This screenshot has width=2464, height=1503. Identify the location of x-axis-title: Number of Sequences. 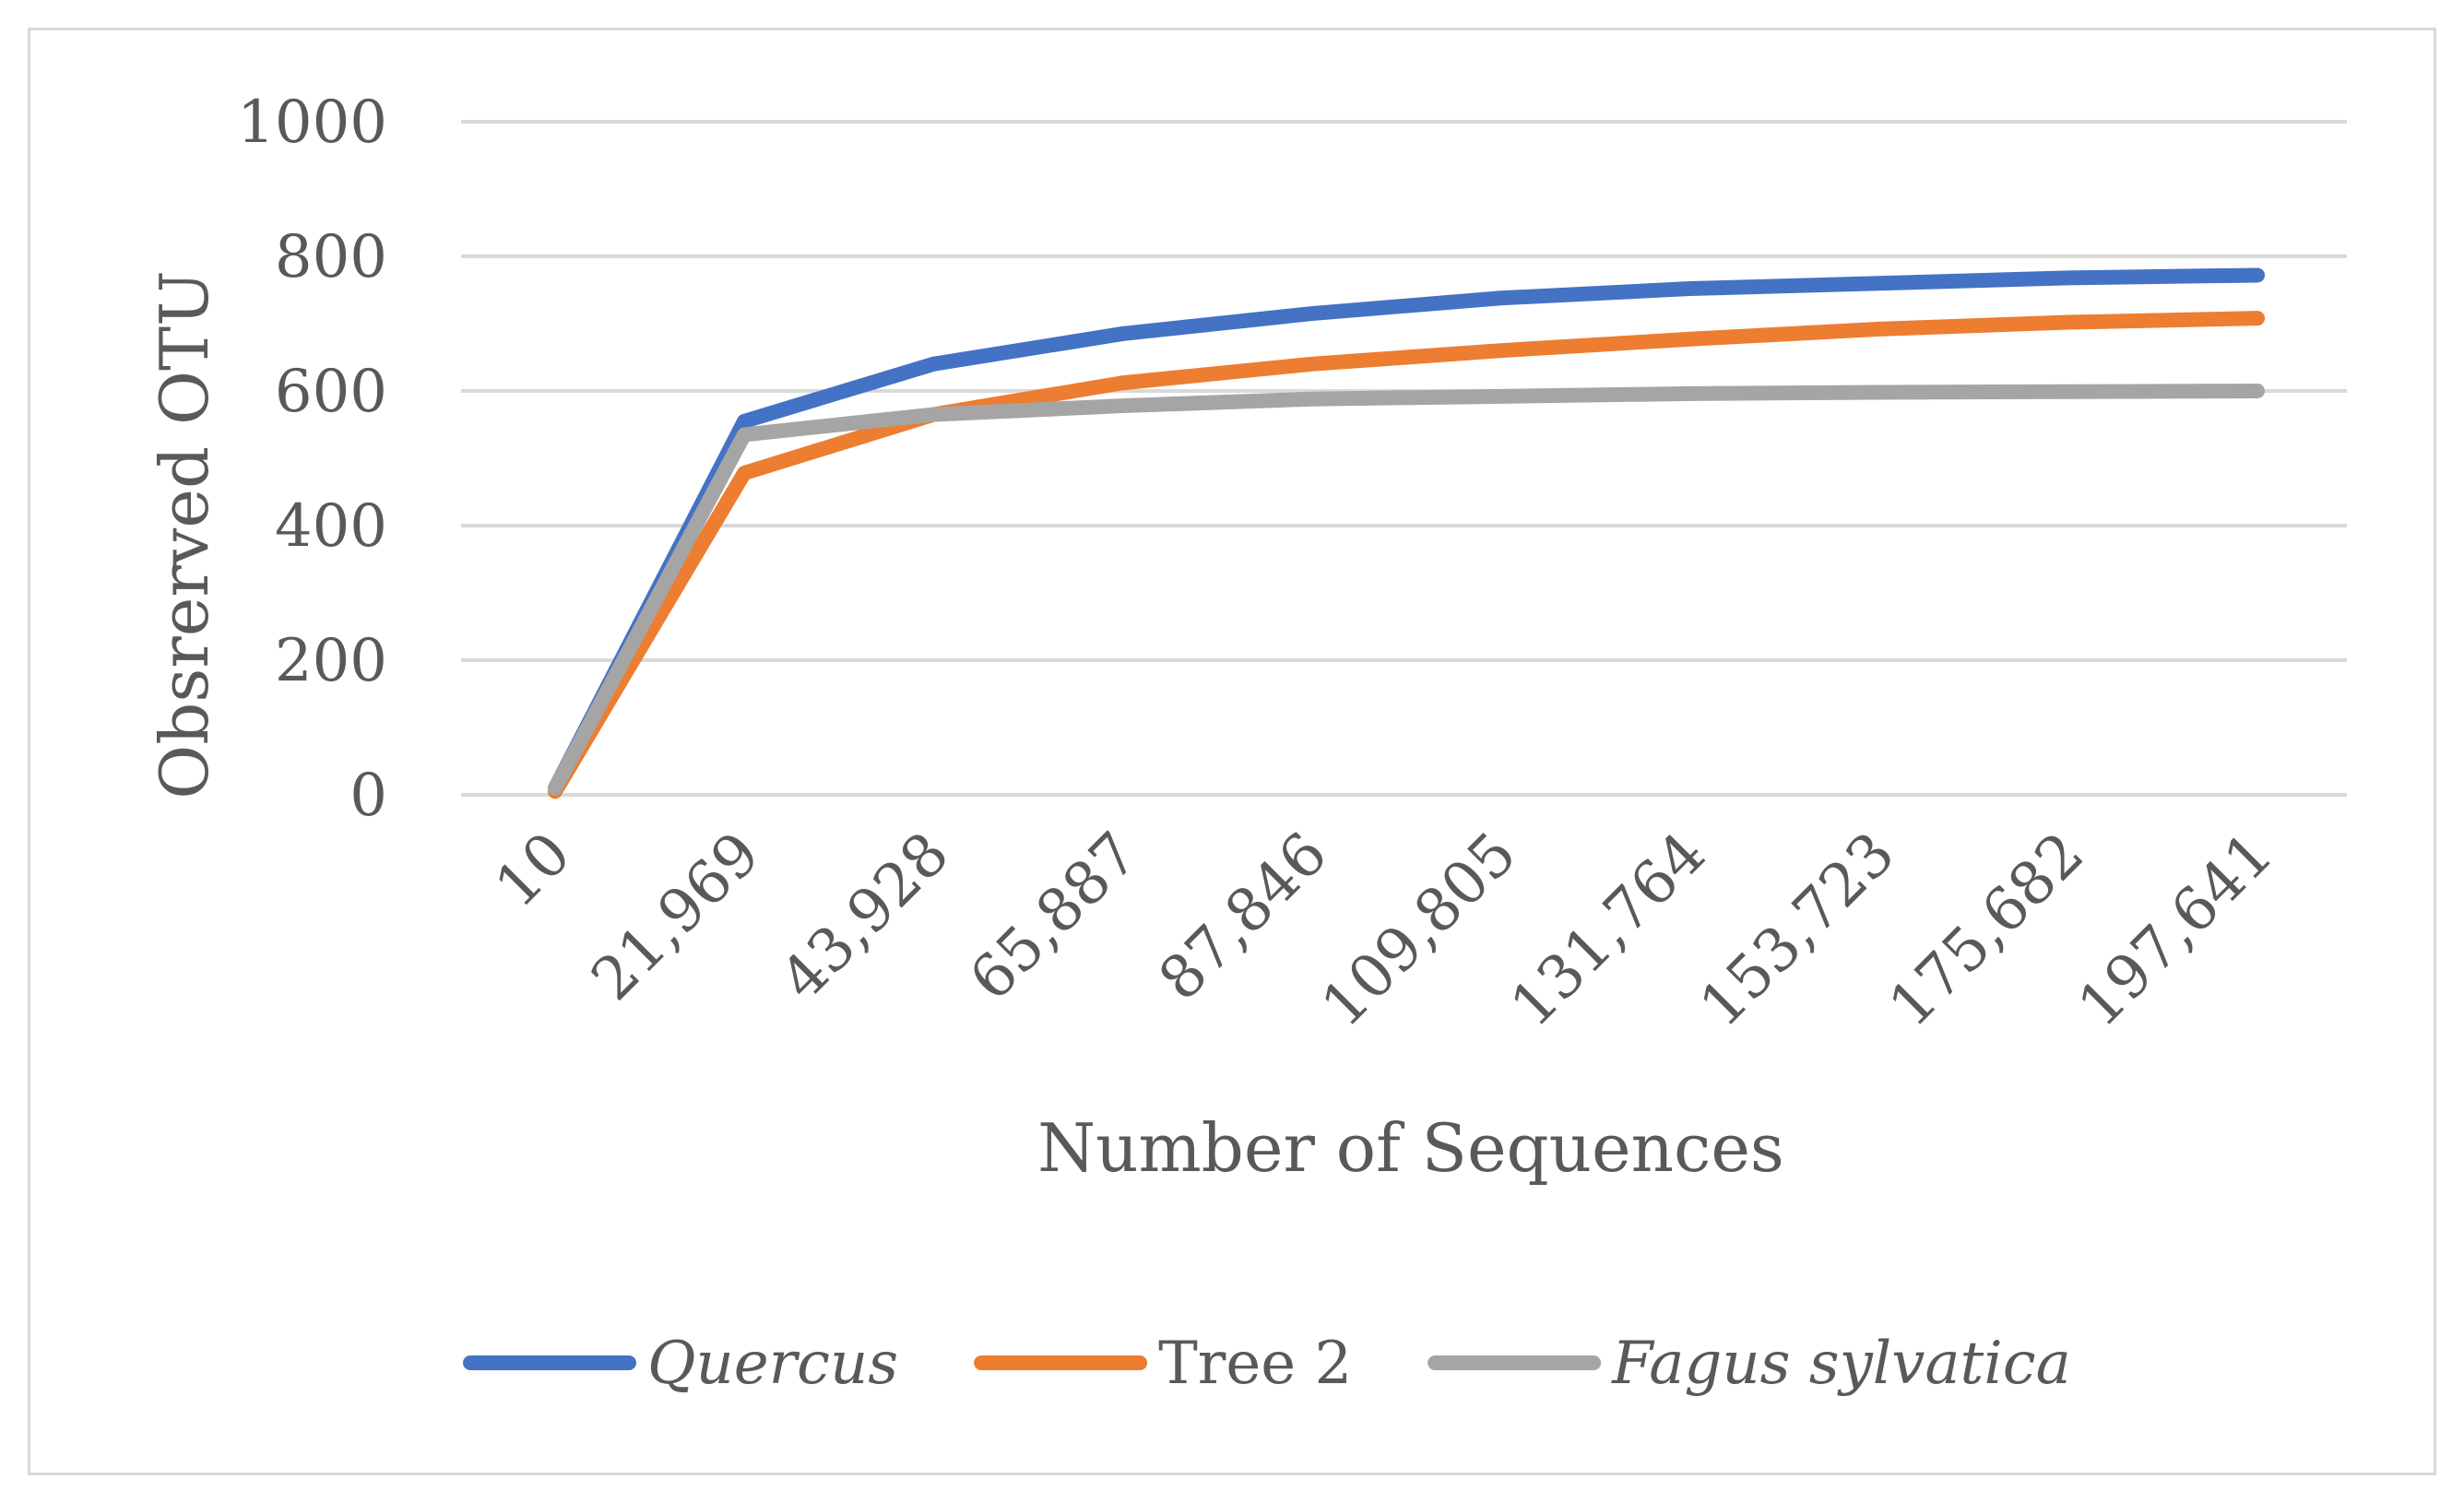
(1411, 1148).